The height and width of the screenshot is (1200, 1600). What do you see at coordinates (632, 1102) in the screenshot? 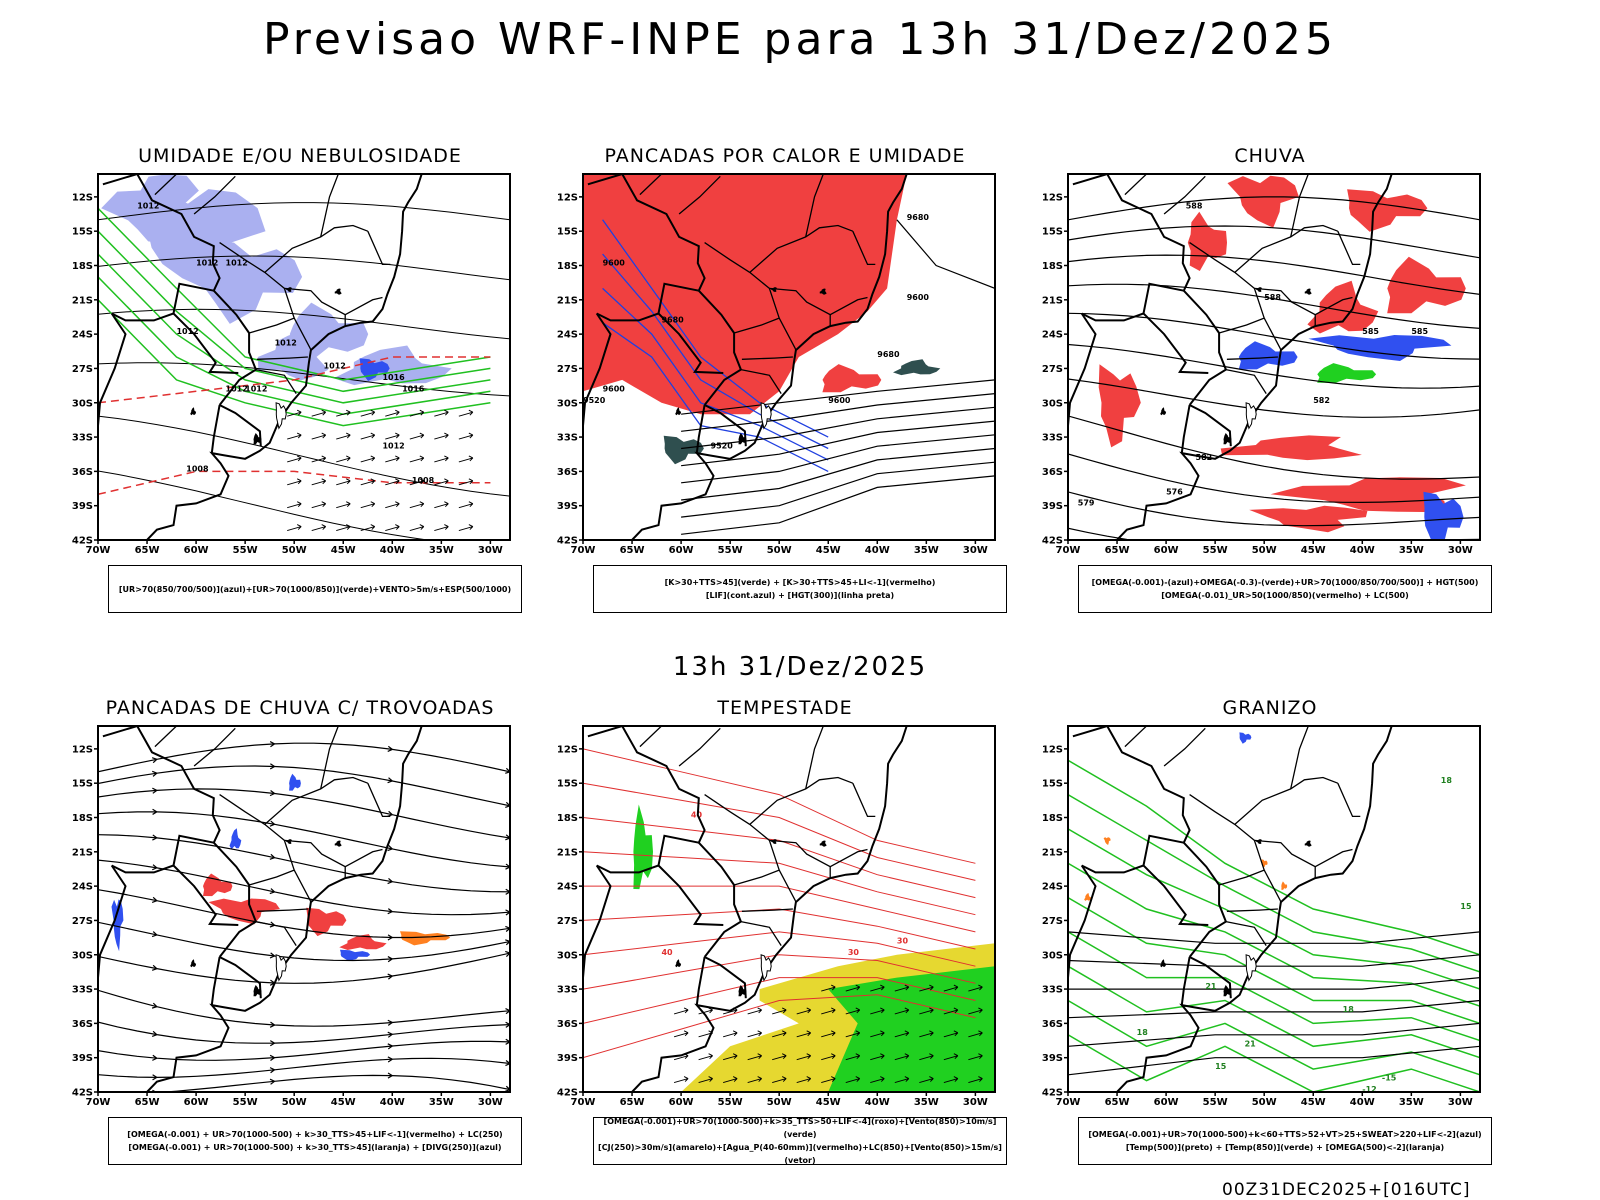
I see `lon-label: 65W` at bounding box center [632, 1102].